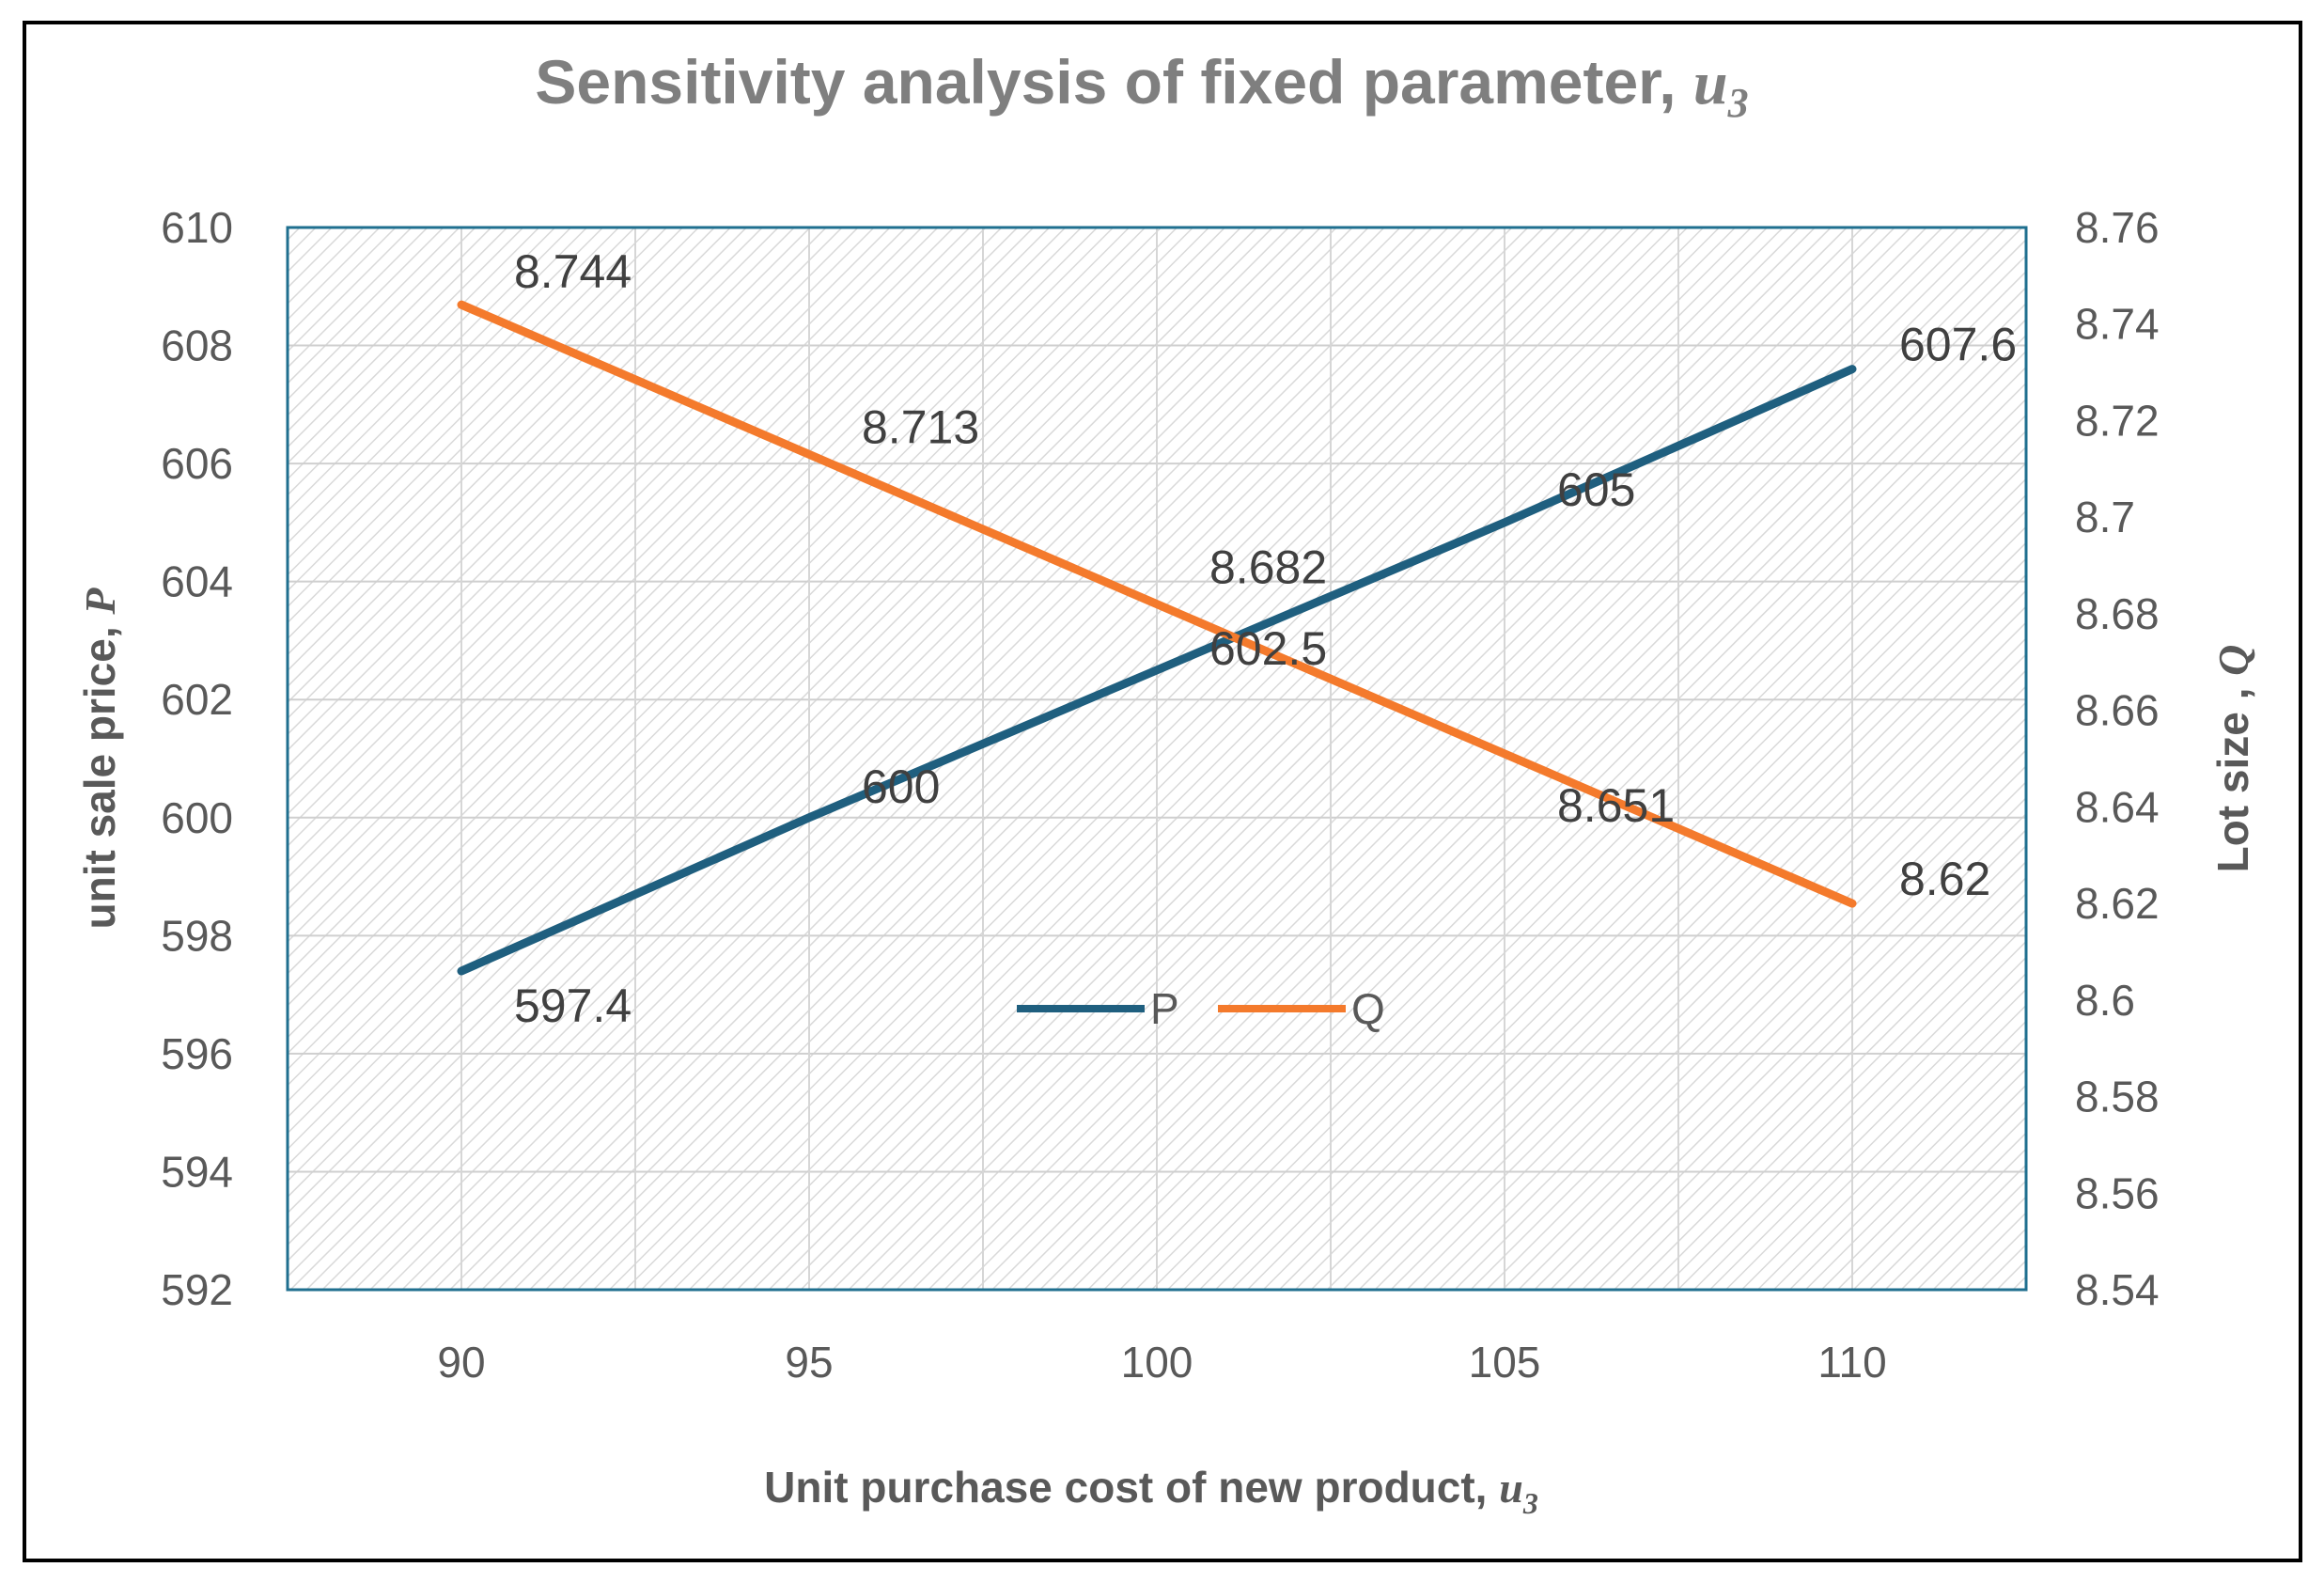  I want to click on y-left-tick-label: 610, so click(197, 227).